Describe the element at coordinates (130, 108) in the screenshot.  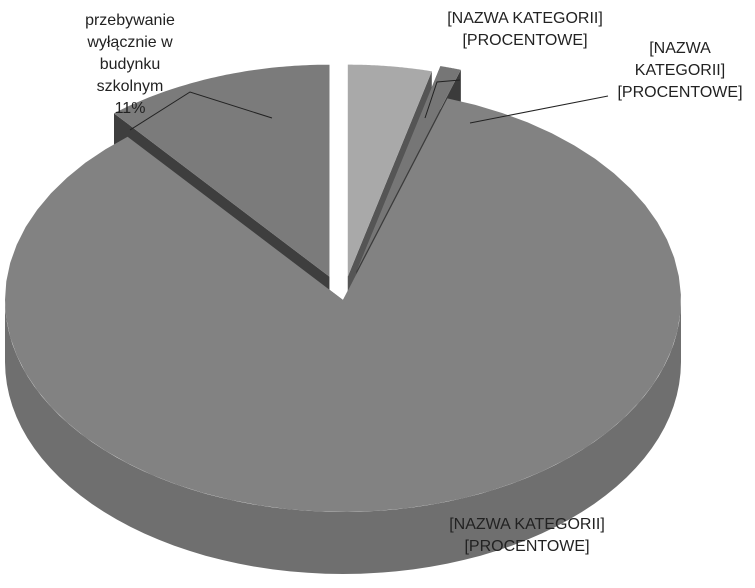
I see `value-label: 11%` at that location.